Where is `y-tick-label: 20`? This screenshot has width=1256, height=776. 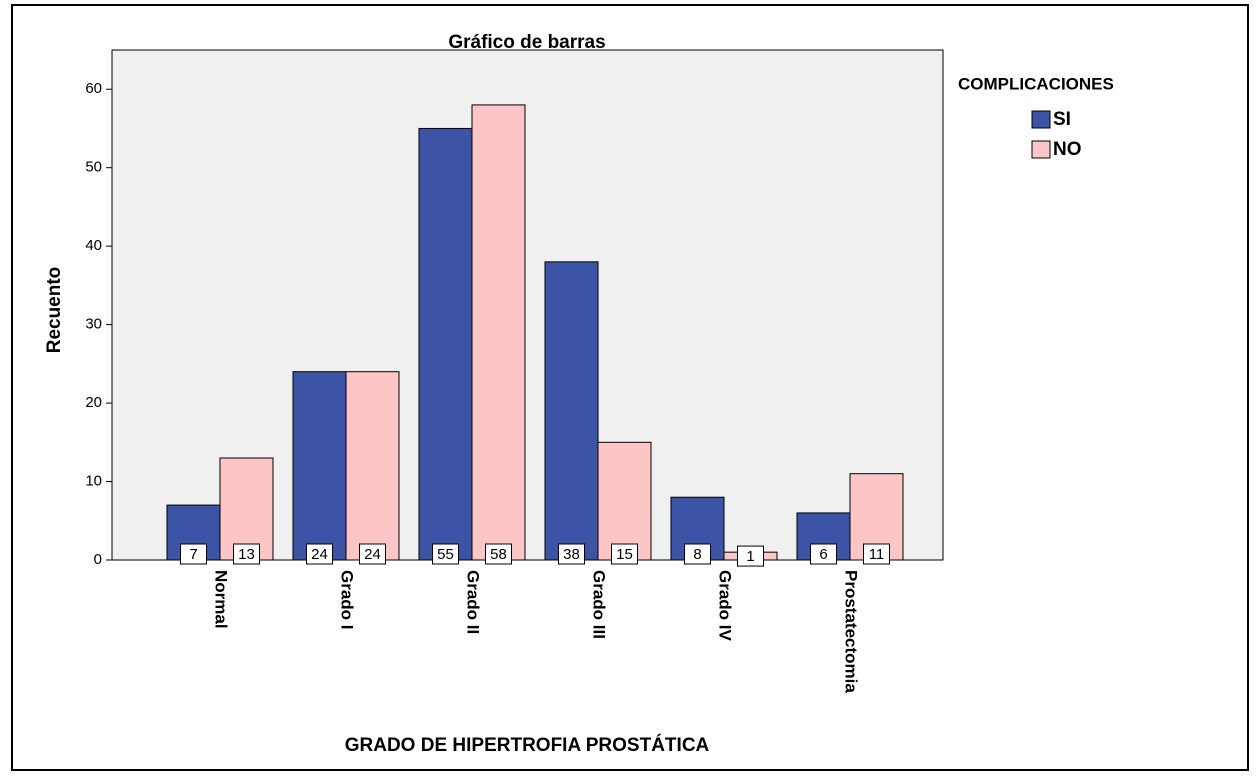
y-tick-label: 20 is located at coordinates (93, 402).